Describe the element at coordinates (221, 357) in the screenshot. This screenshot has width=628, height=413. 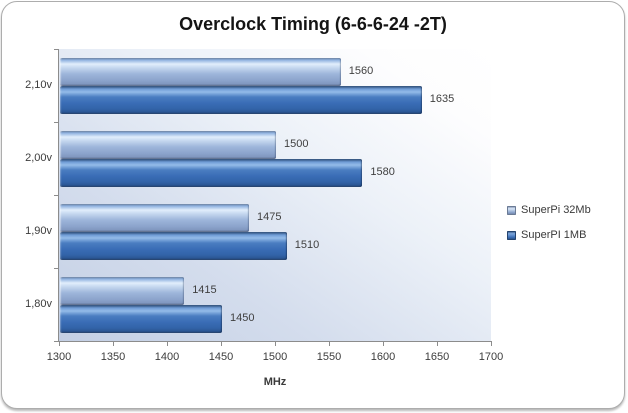
I see `x-axis-tick-label: 1450` at that location.